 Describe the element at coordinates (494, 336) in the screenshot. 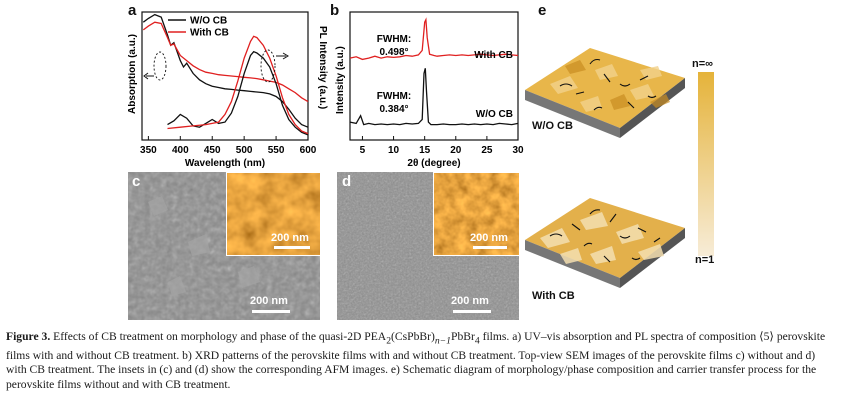

I see `caption-title-post: films.` at that location.